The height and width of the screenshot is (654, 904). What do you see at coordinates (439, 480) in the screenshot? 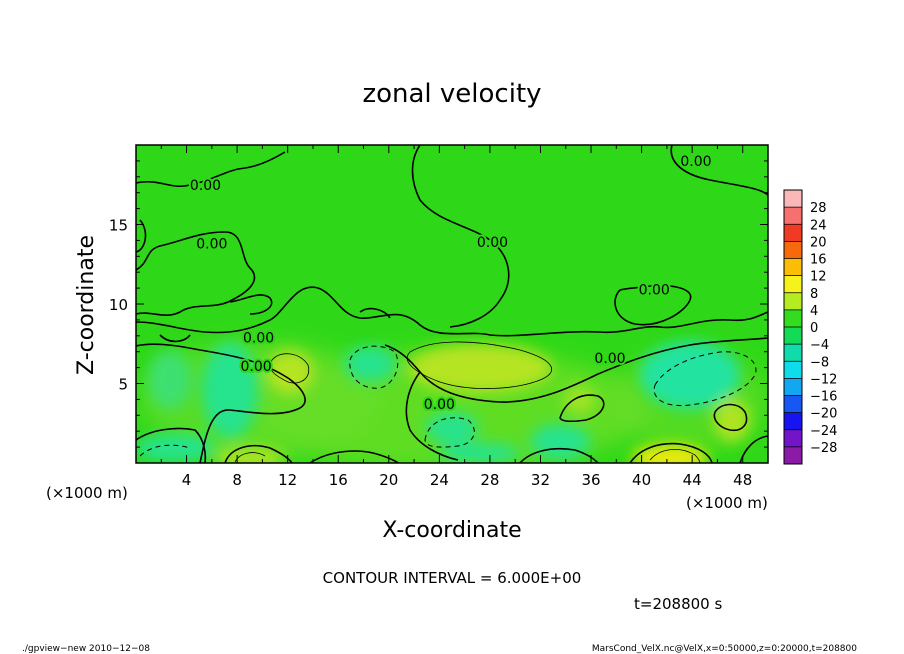
I see `x-tick-label: 24` at bounding box center [439, 480].